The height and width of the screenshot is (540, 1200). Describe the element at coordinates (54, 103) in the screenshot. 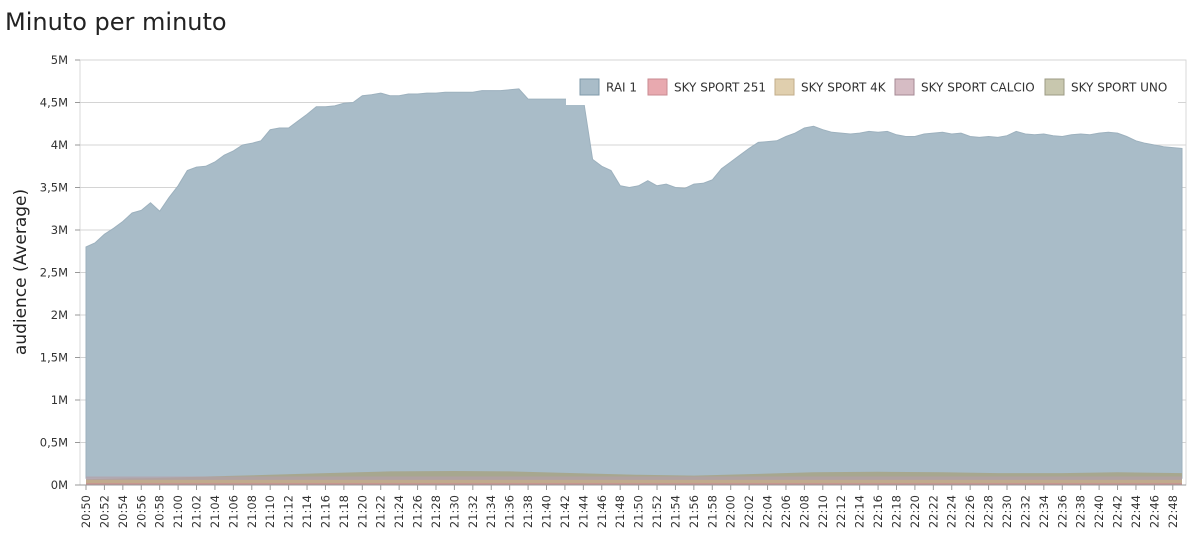

I see `y-tick-label: 4,5M` at that location.